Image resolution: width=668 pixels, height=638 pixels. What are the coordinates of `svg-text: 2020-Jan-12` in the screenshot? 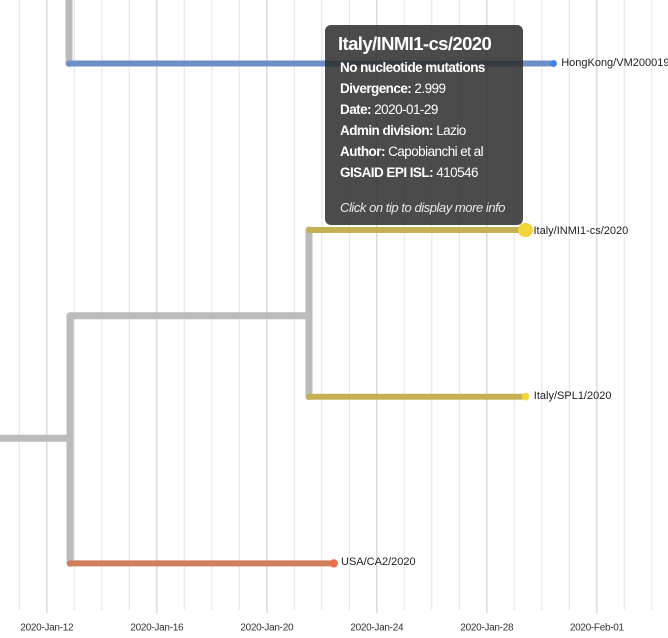 It's located at (47, 627).